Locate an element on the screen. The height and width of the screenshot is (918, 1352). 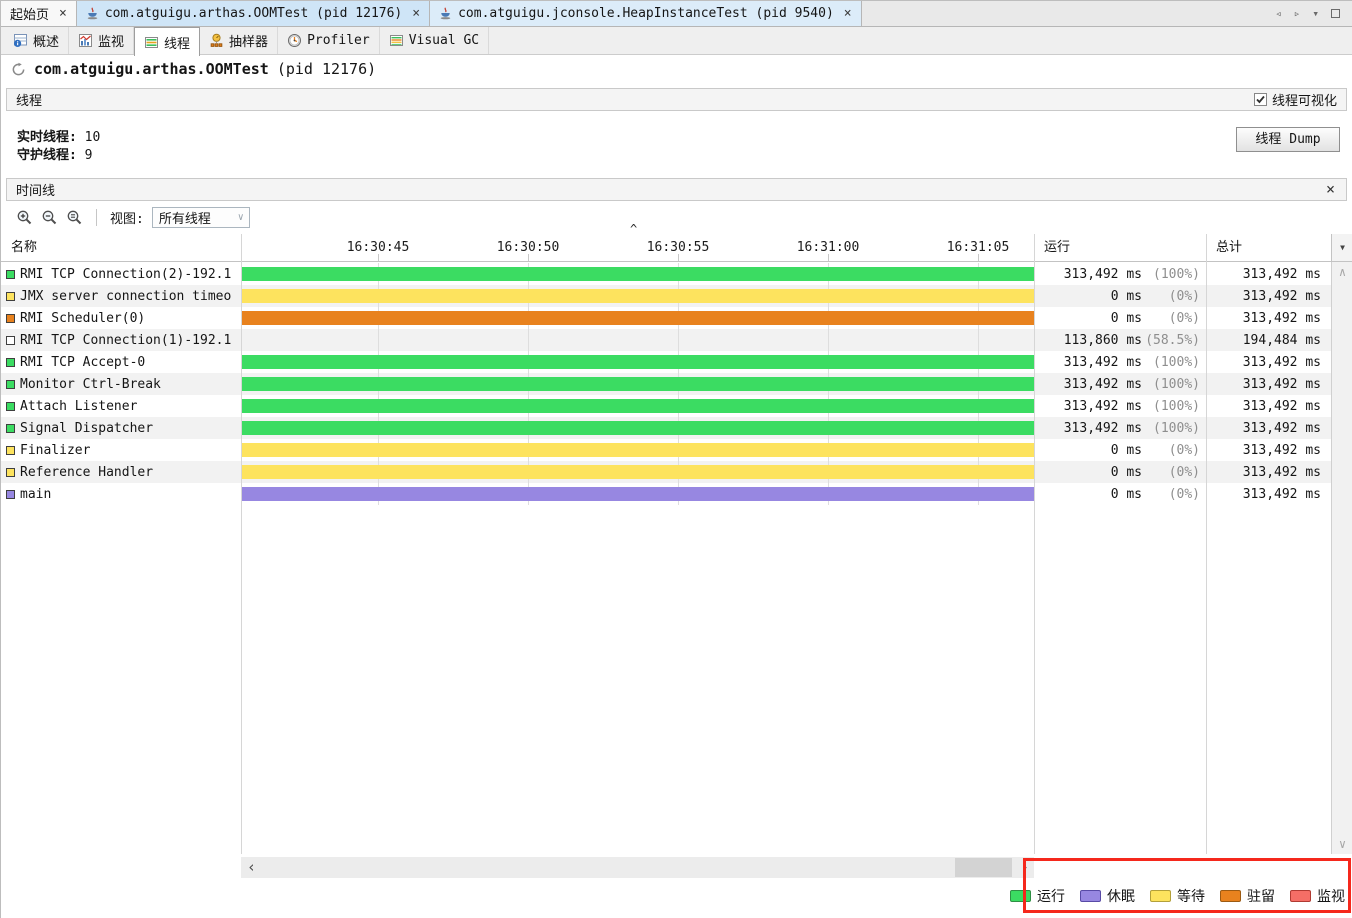
tab-start-page-label: 起始页 is located at coordinates (30, 15).